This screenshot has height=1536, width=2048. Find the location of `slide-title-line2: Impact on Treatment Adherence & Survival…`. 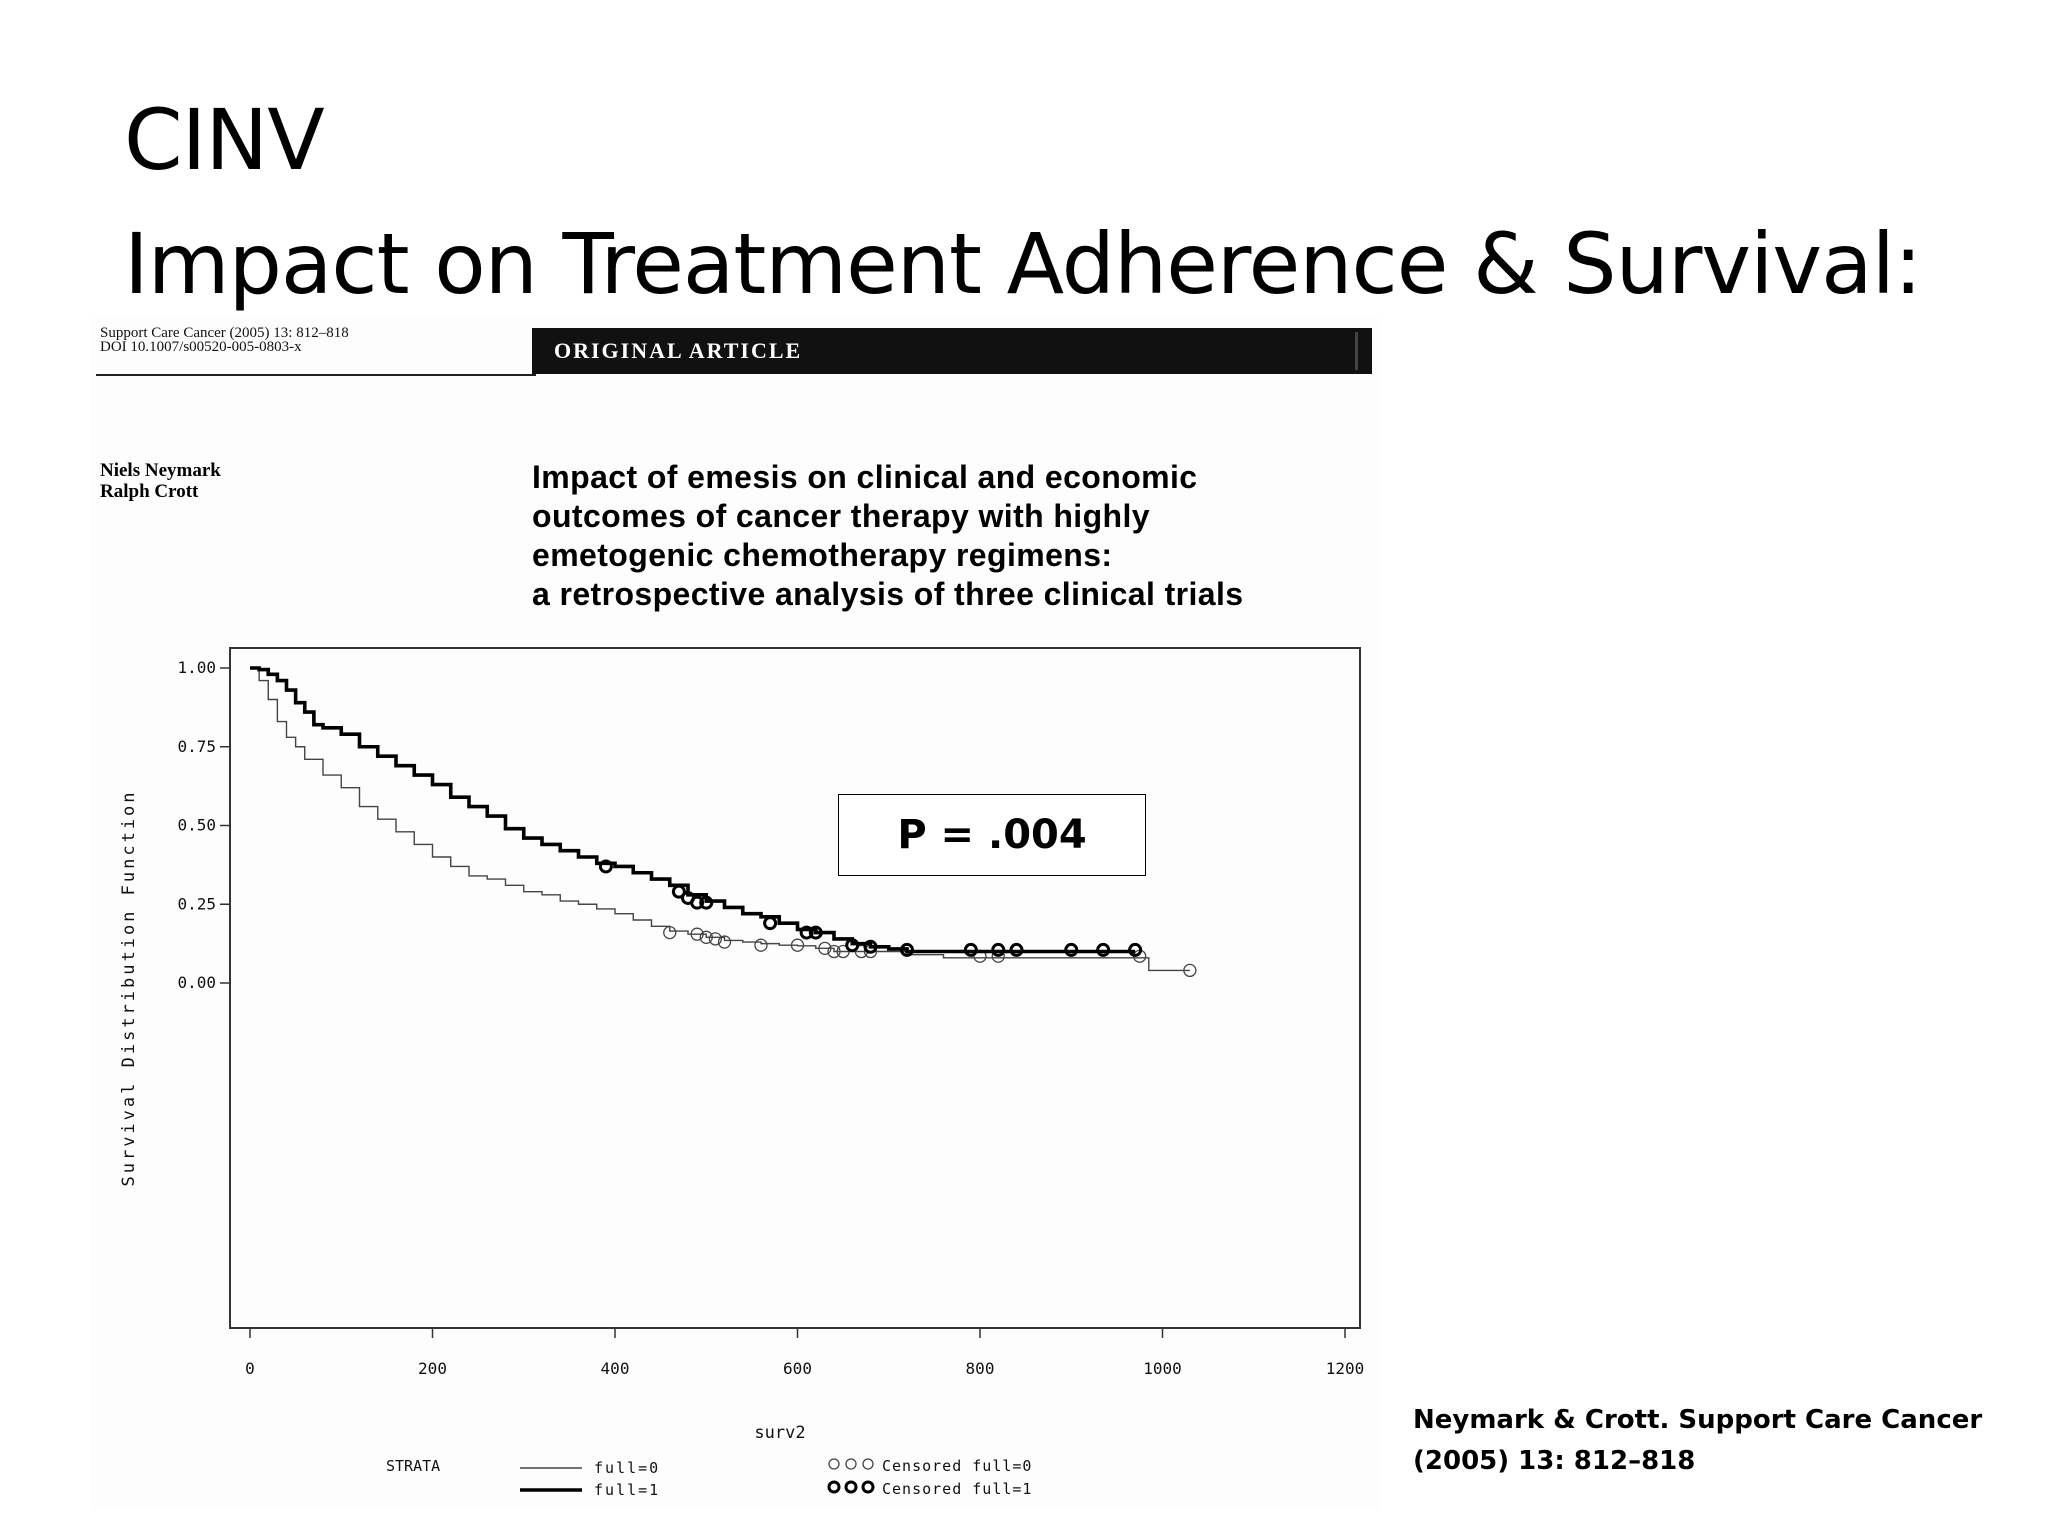

slide-title-line2: Impact on Treatment Adherence & Survival… is located at coordinates (1023, 264).